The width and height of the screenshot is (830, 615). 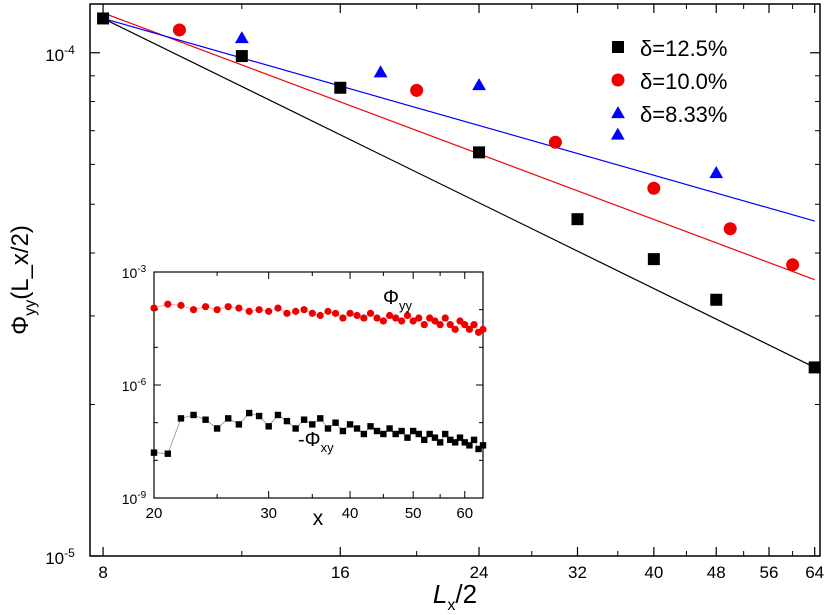 I want to click on legend-item-3: δ=8.33%, so click(x=669, y=114).